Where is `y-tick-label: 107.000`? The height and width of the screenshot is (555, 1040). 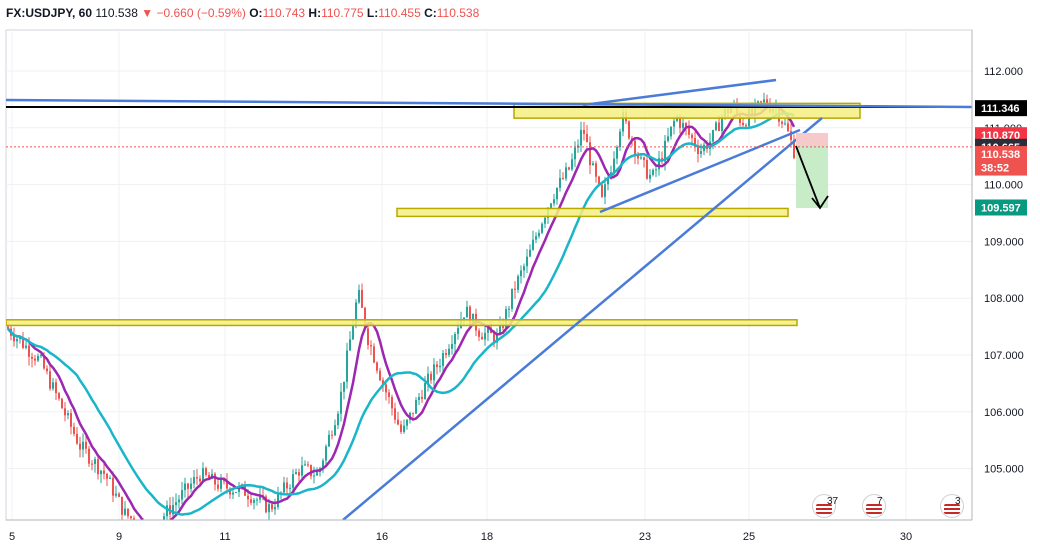
y-tick-label: 107.000 is located at coordinates (1004, 356).